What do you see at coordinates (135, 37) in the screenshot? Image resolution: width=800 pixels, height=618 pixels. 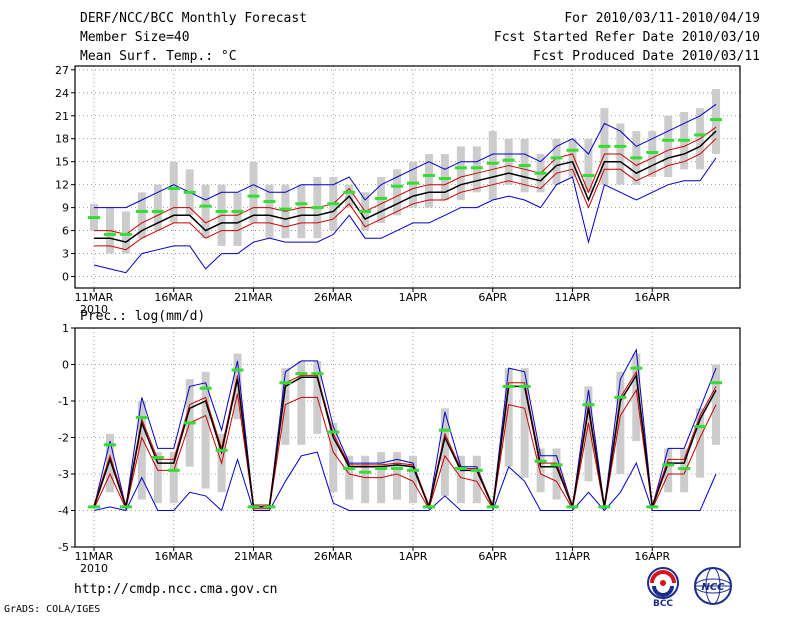 I see `member-size: Member Size=40` at bounding box center [135, 37].